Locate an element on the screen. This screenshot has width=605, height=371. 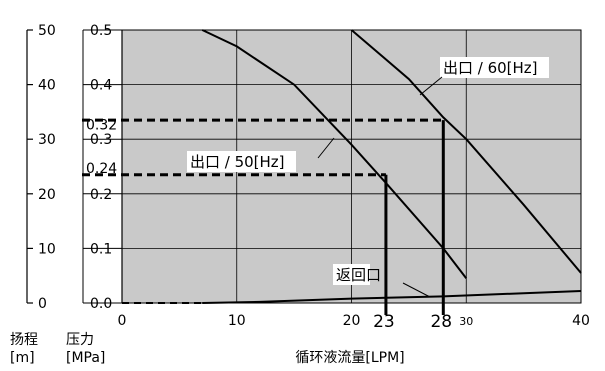
head-tick-label-10: 10 is located at coordinates (47, 249).